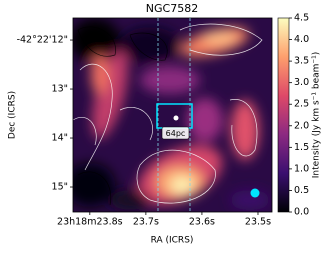  Describe the element at coordinates (202, 222) in the screenshot. I see `x-tick-label: 23.6s` at that location.